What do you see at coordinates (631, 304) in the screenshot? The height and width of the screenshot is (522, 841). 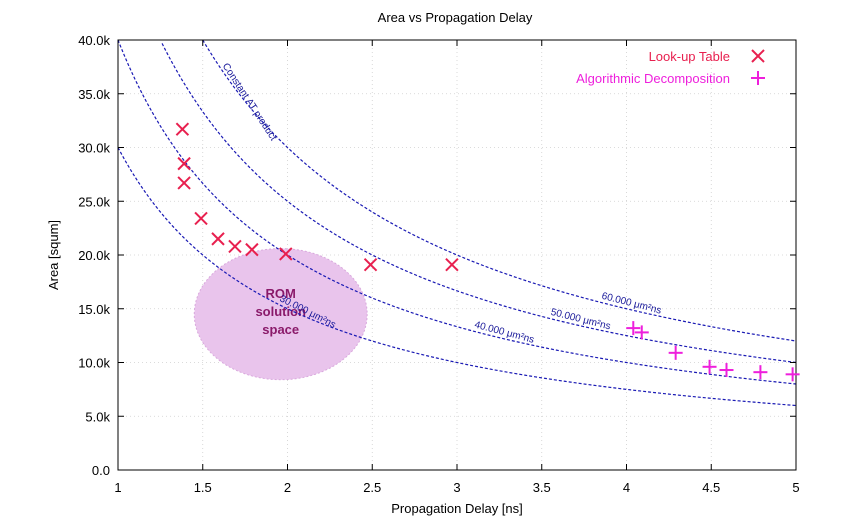 I see `curve-label: 60.000 μm²ns` at bounding box center [631, 304].